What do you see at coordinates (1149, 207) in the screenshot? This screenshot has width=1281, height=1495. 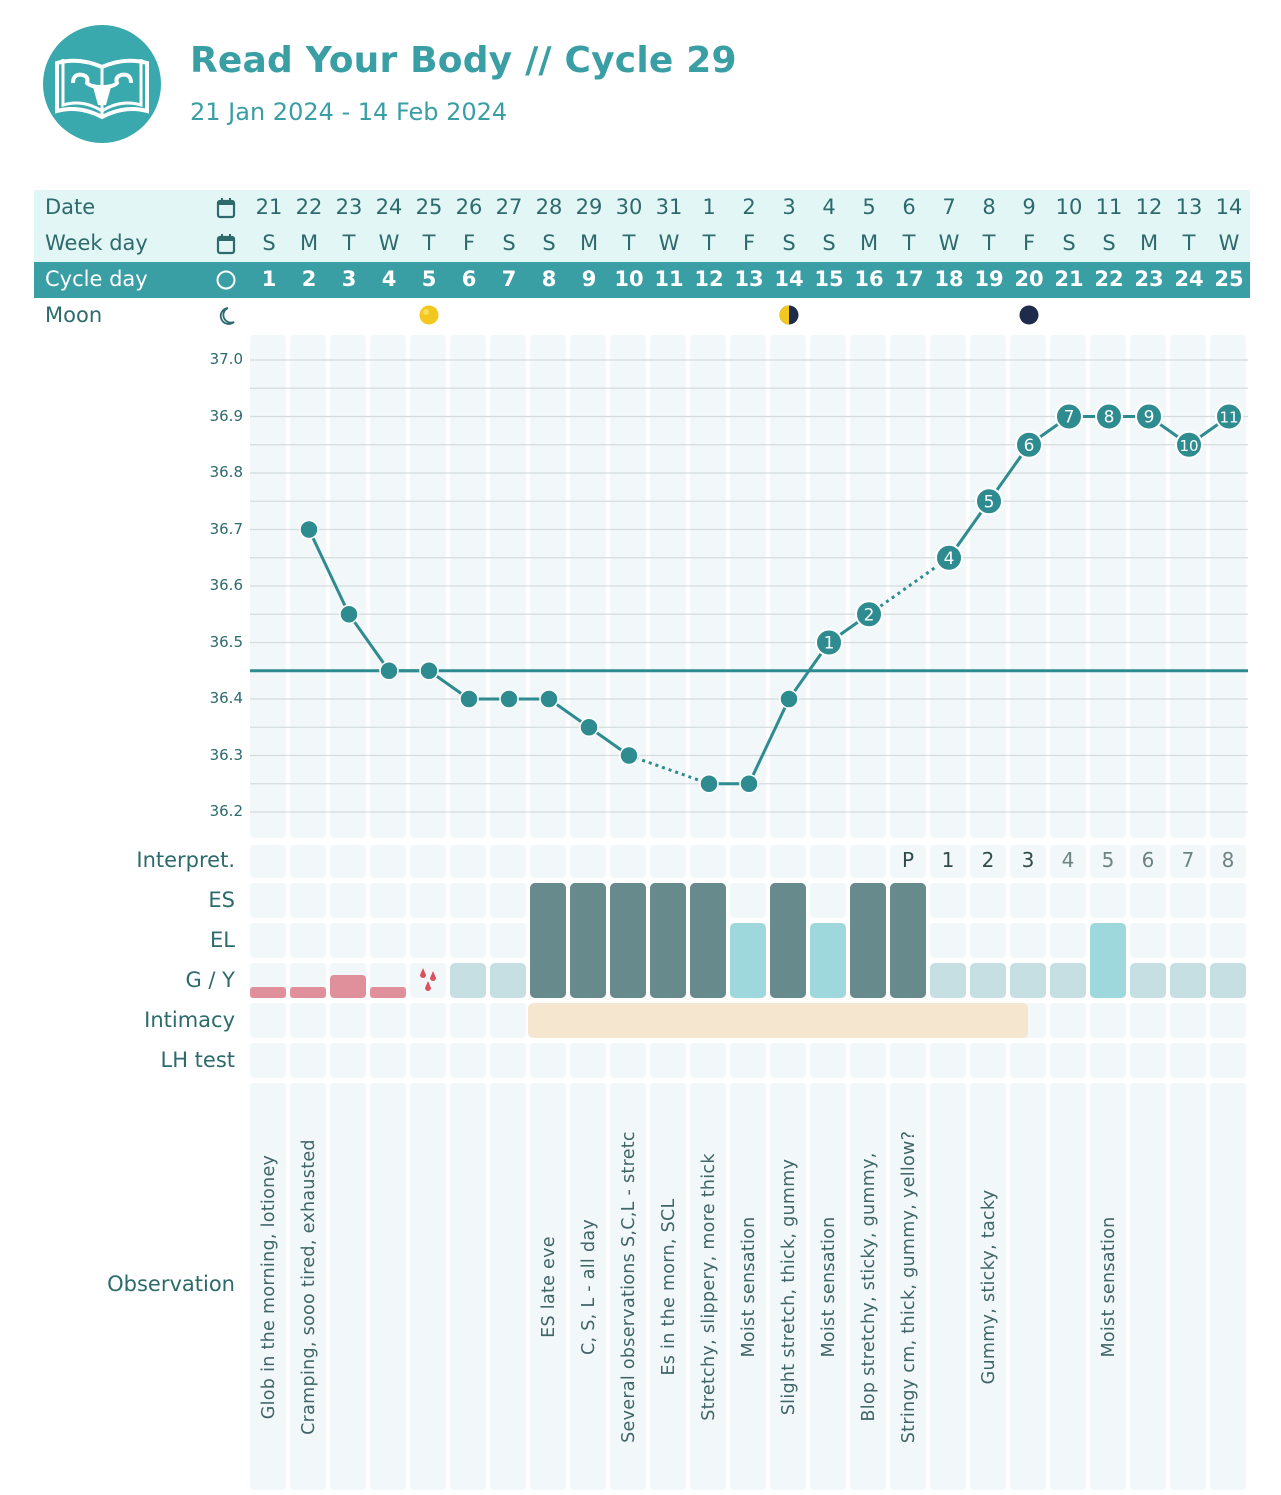 I see `date-cell: 12` at bounding box center [1149, 207].